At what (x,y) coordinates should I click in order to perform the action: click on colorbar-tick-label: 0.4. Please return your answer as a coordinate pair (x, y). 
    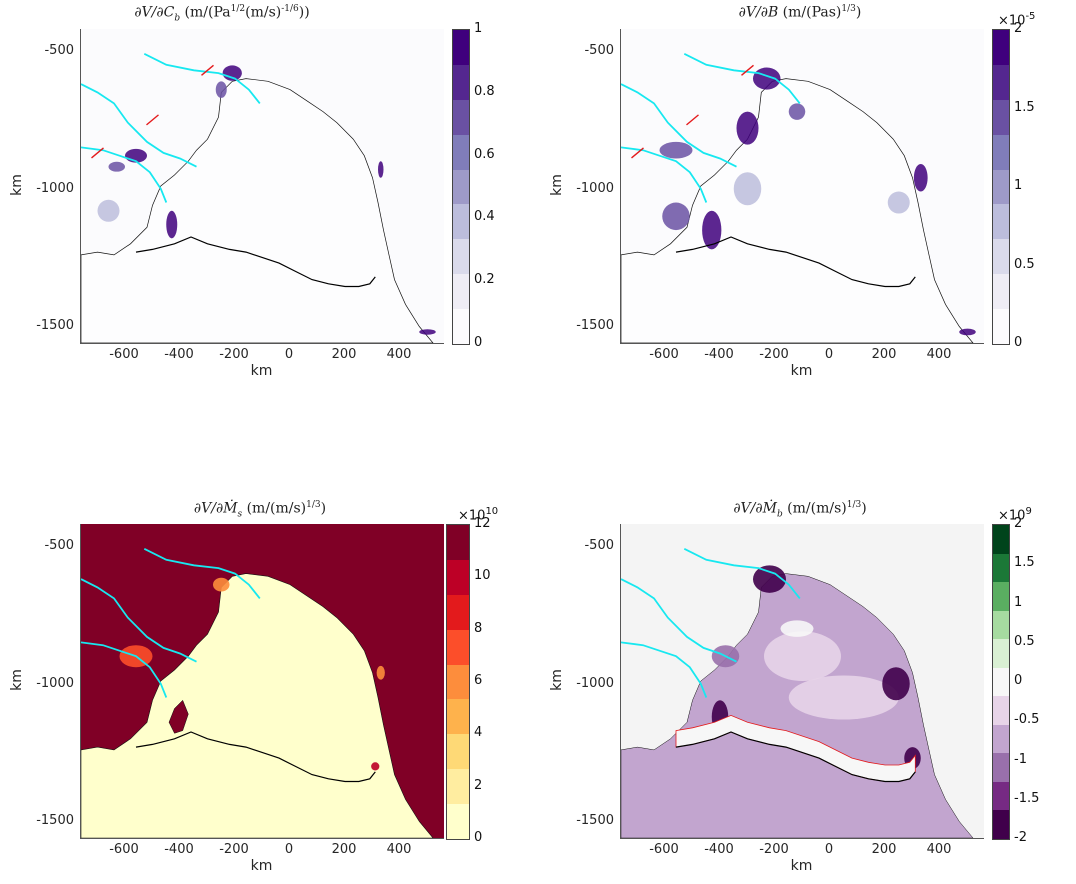
    Looking at the image, I should click on (484, 217).